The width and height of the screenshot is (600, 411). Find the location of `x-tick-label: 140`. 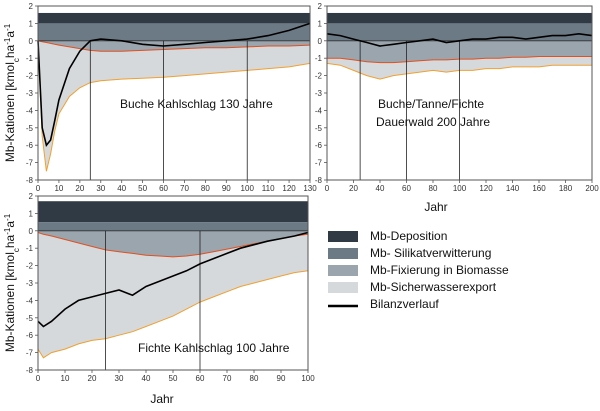

x-tick-label: 140 is located at coordinates (513, 188).